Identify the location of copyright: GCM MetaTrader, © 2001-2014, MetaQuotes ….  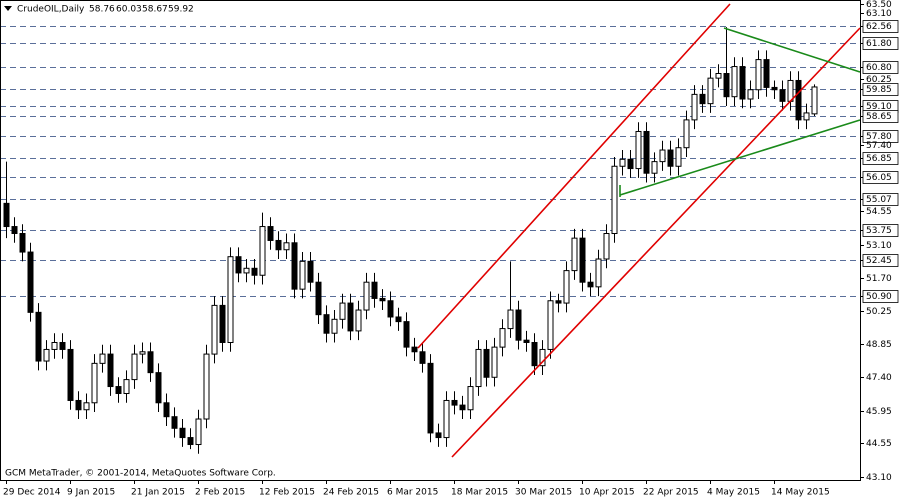
(140, 474).